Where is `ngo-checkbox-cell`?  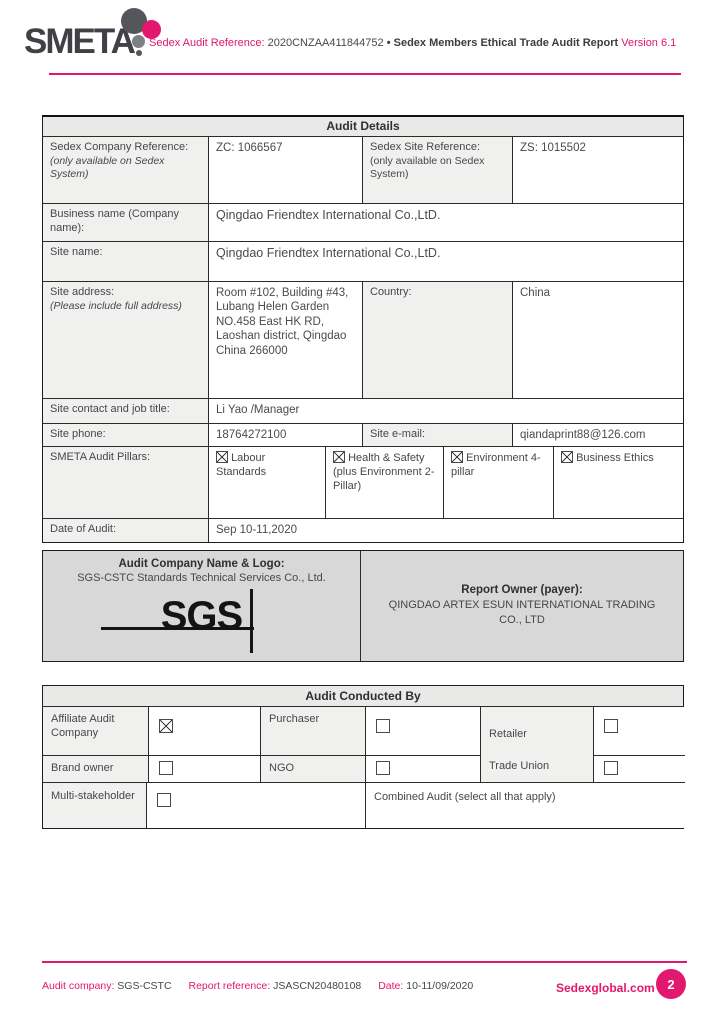
ngo-checkbox-cell is located at coordinates (423, 769).